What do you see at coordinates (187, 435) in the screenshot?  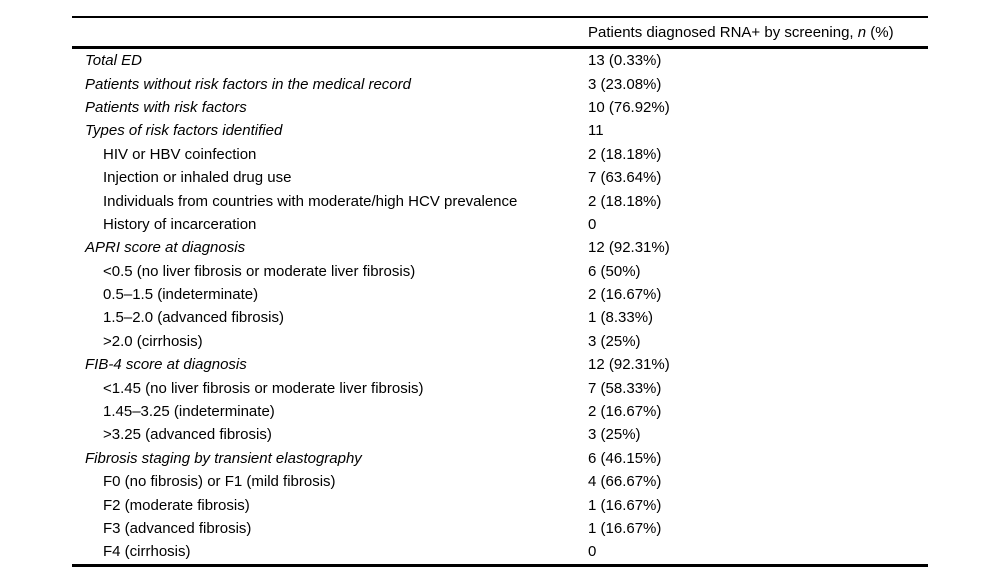 I see `row-label: >3.25 (advanced fibrosis)` at bounding box center [187, 435].